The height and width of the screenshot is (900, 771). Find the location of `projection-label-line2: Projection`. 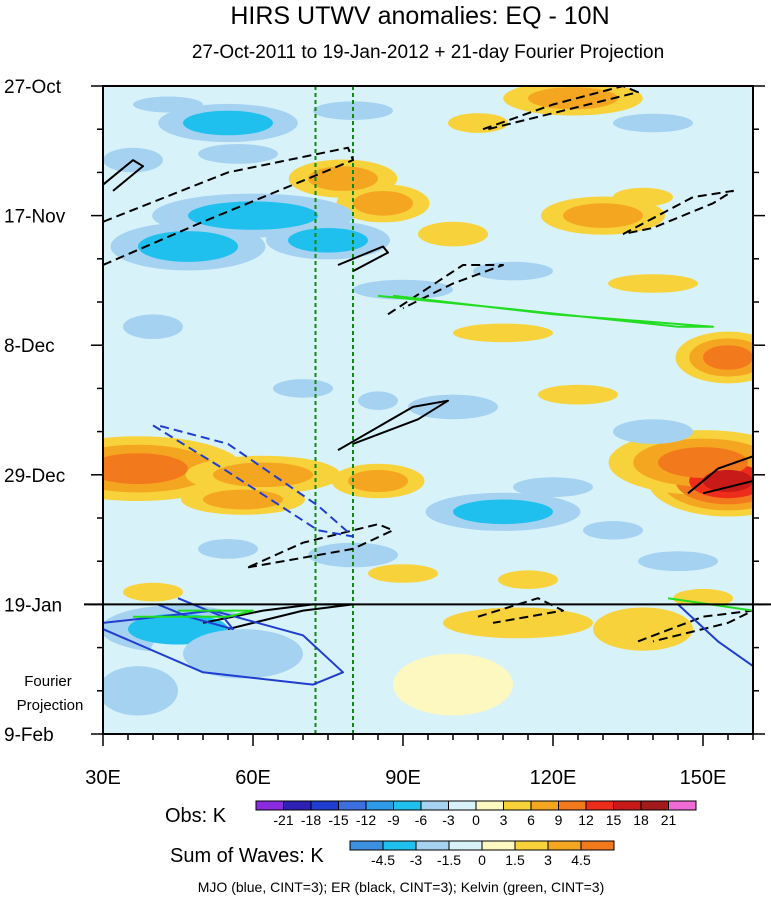

projection-label-line2: Projection is located at coordinates (50, 705).